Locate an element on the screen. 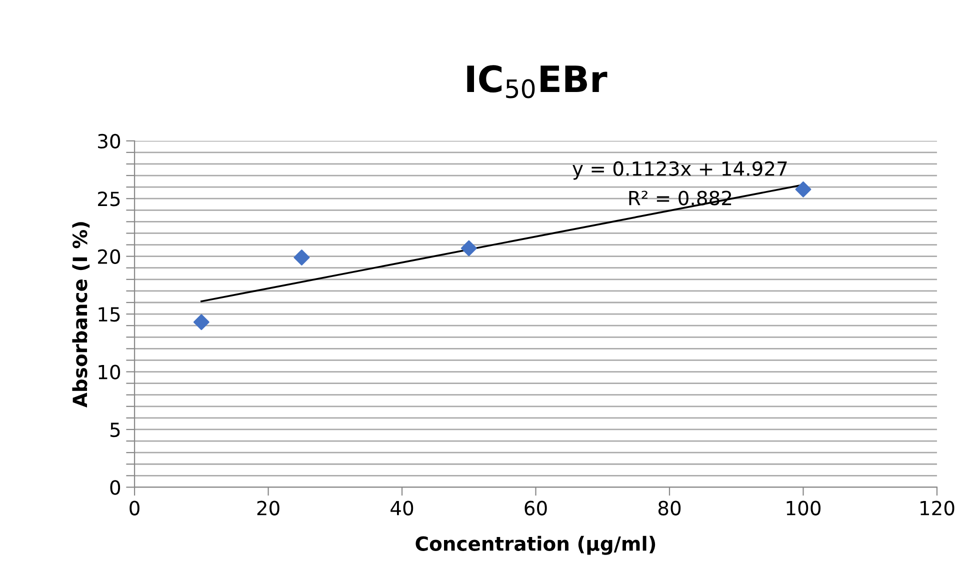 This screenshot has width=961, height=587. x-tick-label: 60 is located at coordinates (535, 508).